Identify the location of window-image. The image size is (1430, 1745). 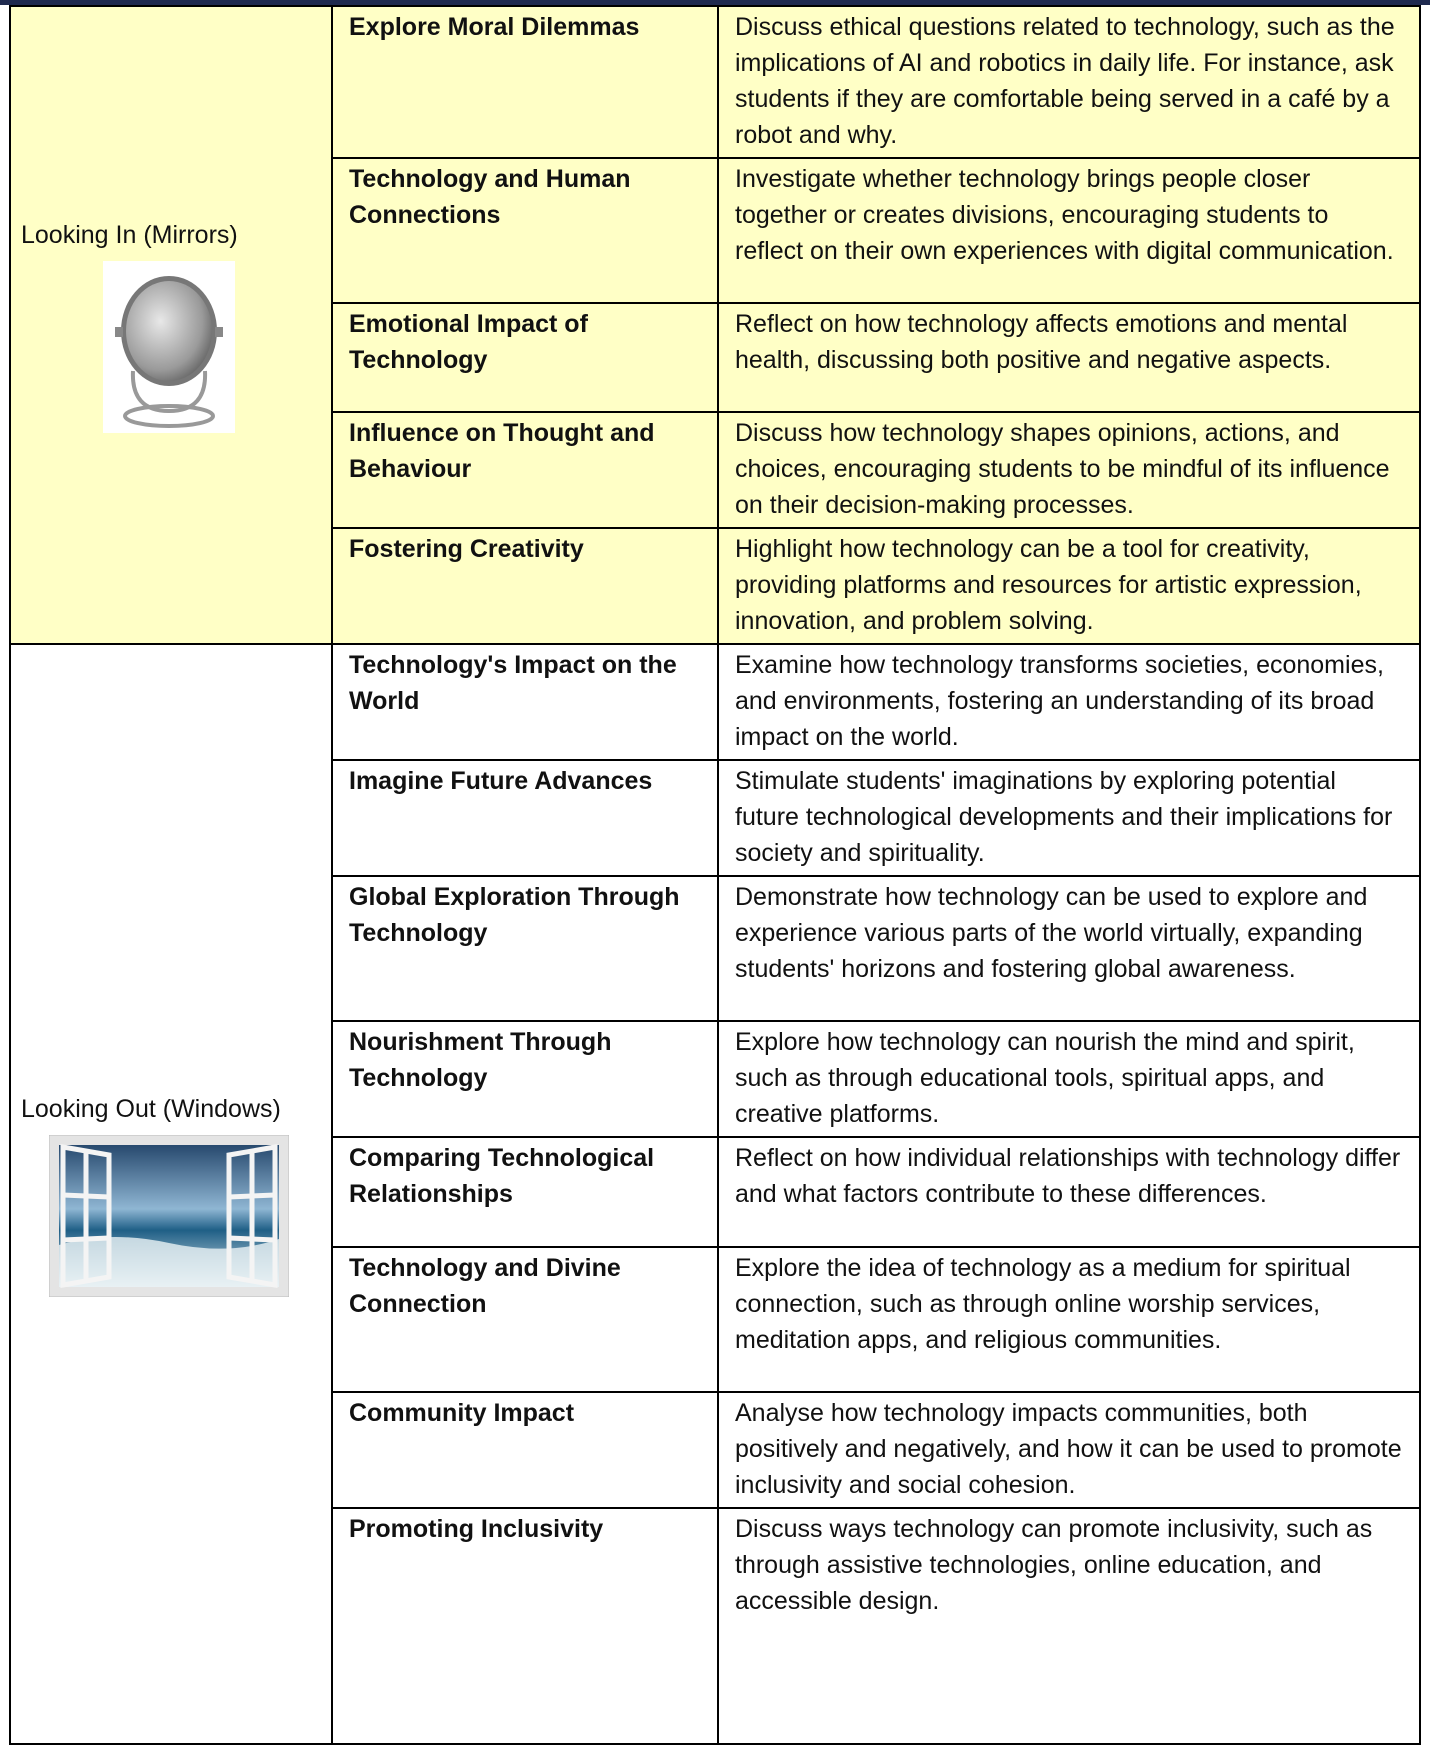
(169, 1216).